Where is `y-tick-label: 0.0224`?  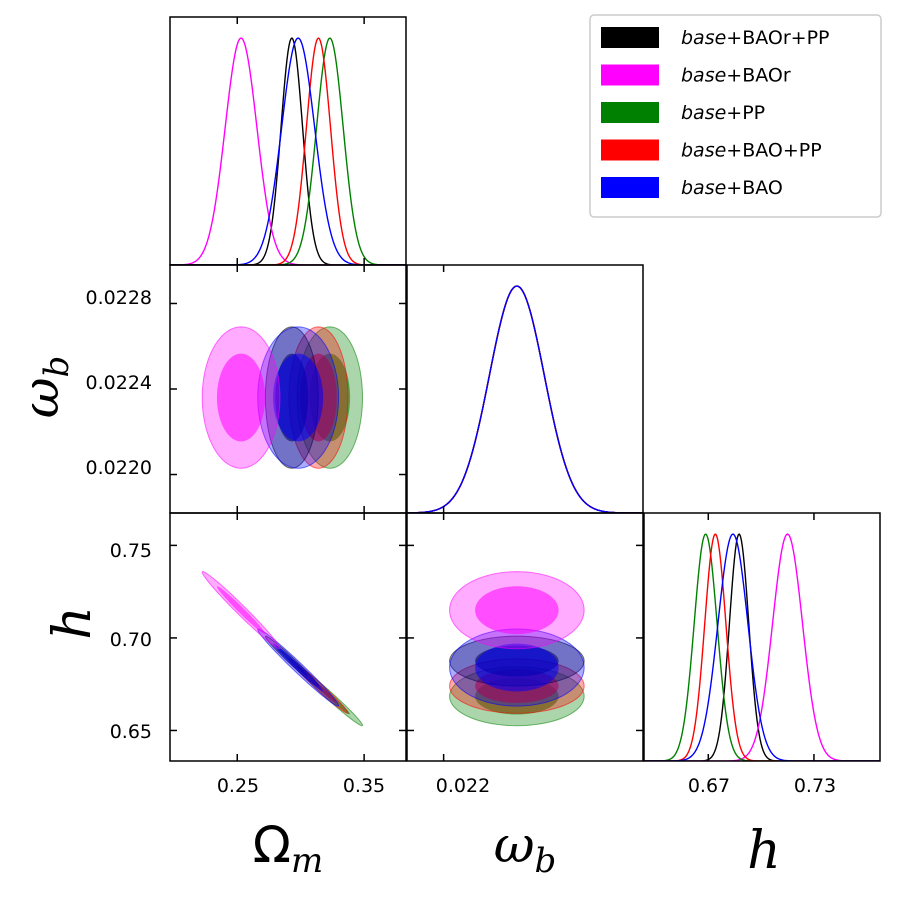
y-tick-label: 0.0224 is located at coordinates (119, 383).